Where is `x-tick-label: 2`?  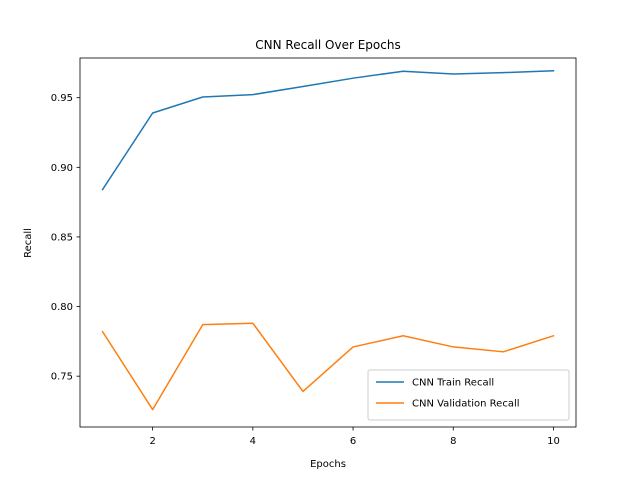
x-tick-label: 2 is located at coordinates (152, 441).